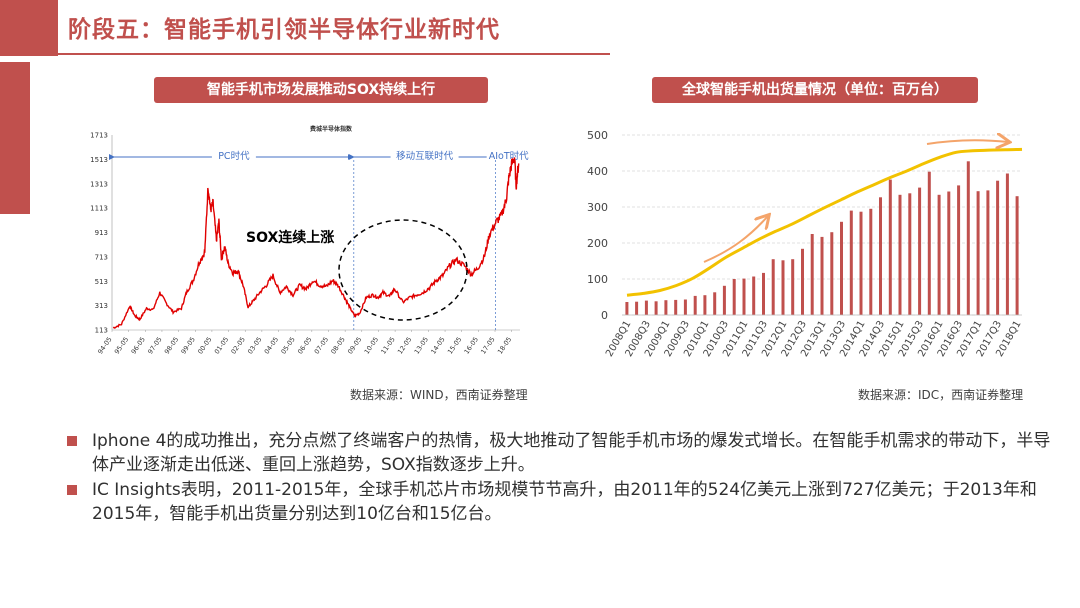 This screenshot has width=1080, height=608. What do you see at coordinates (824, 222) in the screenshot?
I see `shipment-trend-curve` at bounding box center [824, 222].